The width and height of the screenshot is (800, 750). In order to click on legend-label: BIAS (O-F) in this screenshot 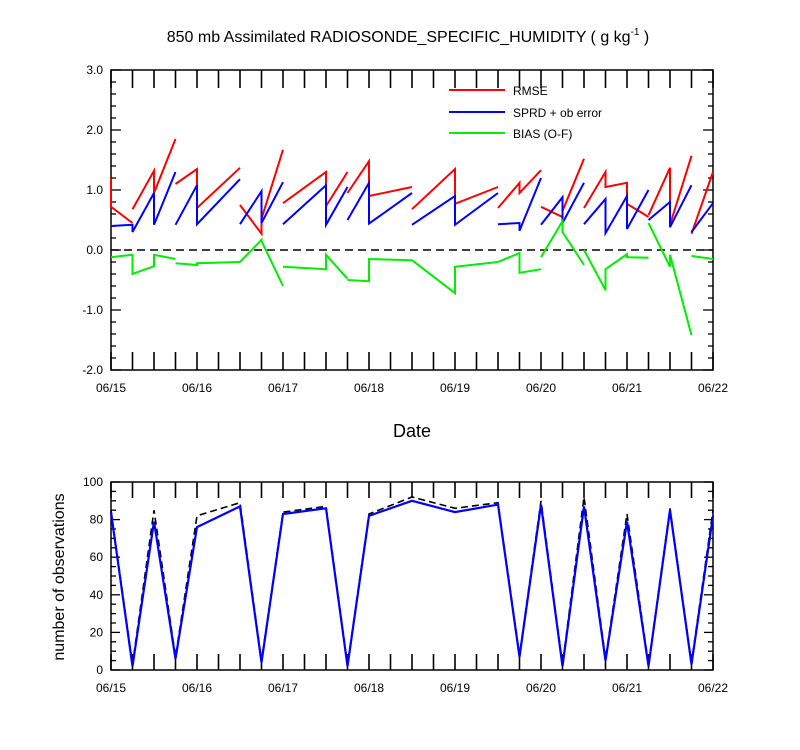, I will do `click(542, 134)`.